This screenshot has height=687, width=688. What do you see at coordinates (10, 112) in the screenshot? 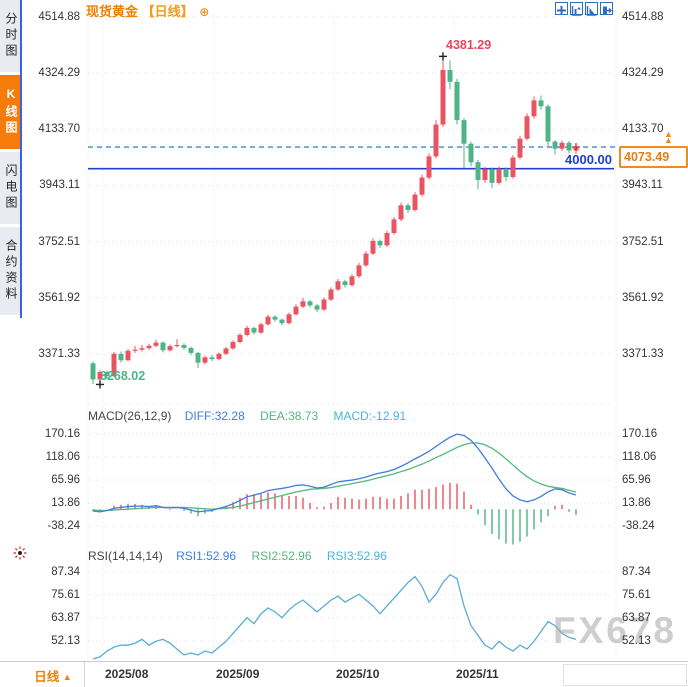
I see `sidebar-tab-kline: K线图` at bounding box center [10, 112].